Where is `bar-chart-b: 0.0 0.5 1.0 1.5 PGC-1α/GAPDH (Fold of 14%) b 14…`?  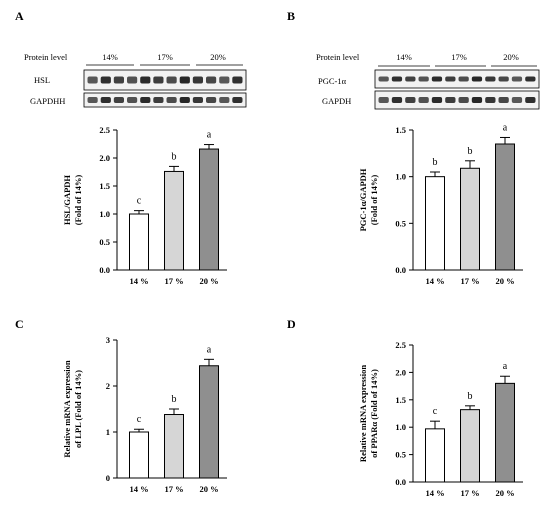
bar-chart-b: 0.0 0.5 1.0 1.5 PGC-1α/GAPDH (Fold of 14%) b 14… is located at coordinates (440, 204).